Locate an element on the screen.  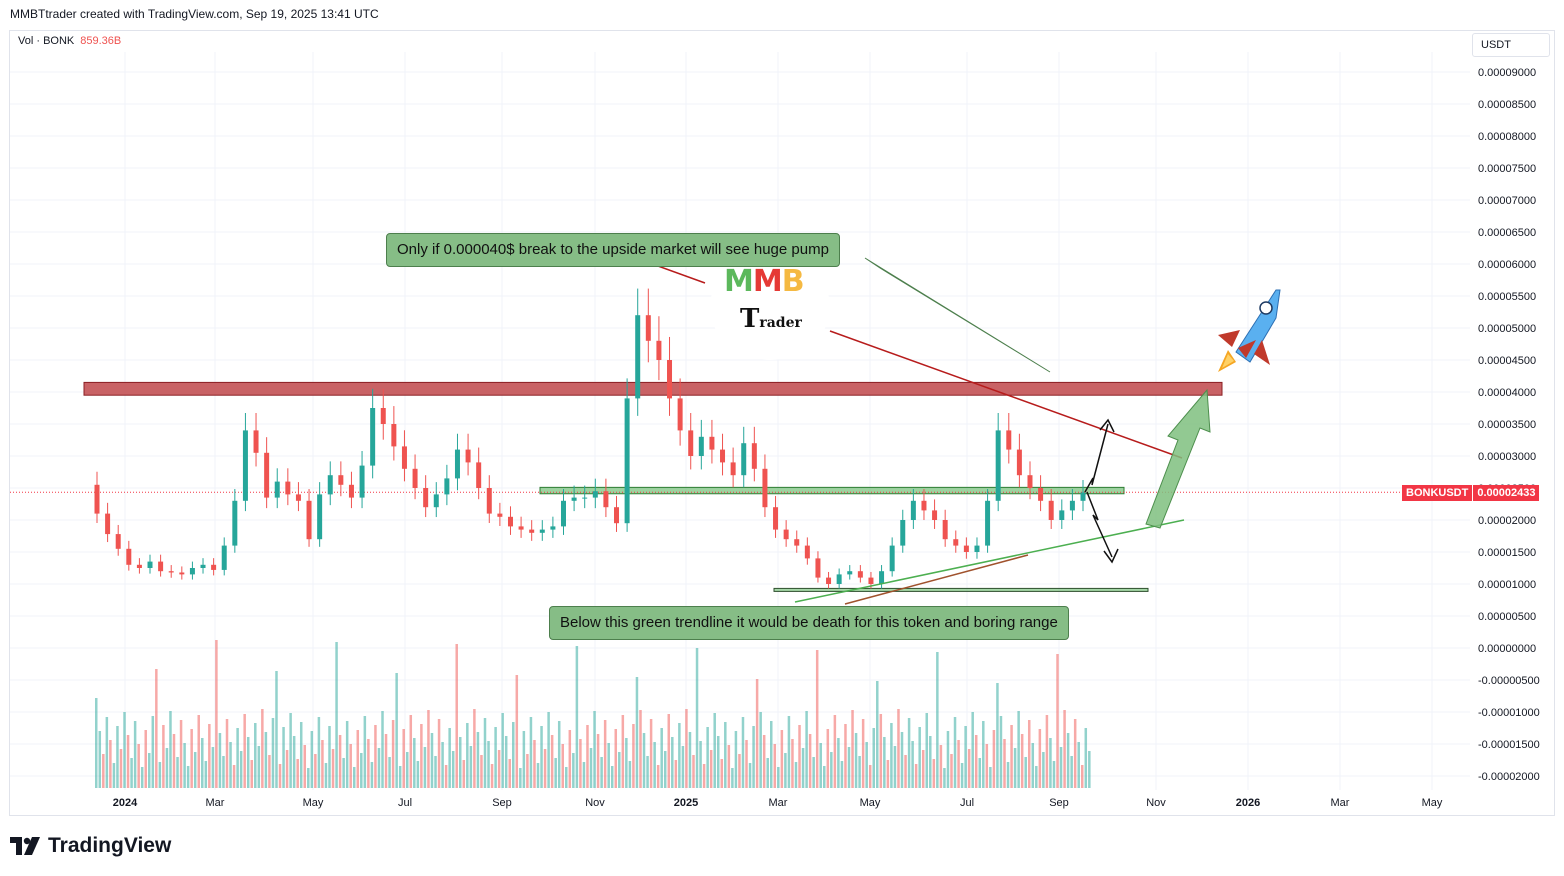
orange-trendline is located at coordinates (936, 579).